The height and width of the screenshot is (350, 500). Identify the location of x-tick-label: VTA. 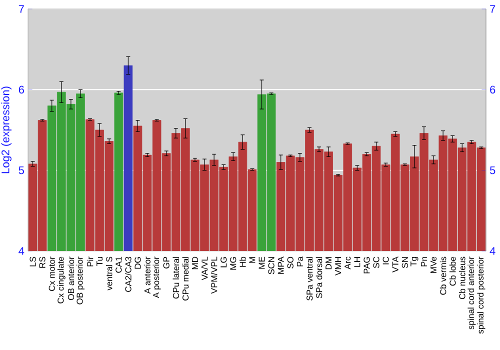
(395, 264).